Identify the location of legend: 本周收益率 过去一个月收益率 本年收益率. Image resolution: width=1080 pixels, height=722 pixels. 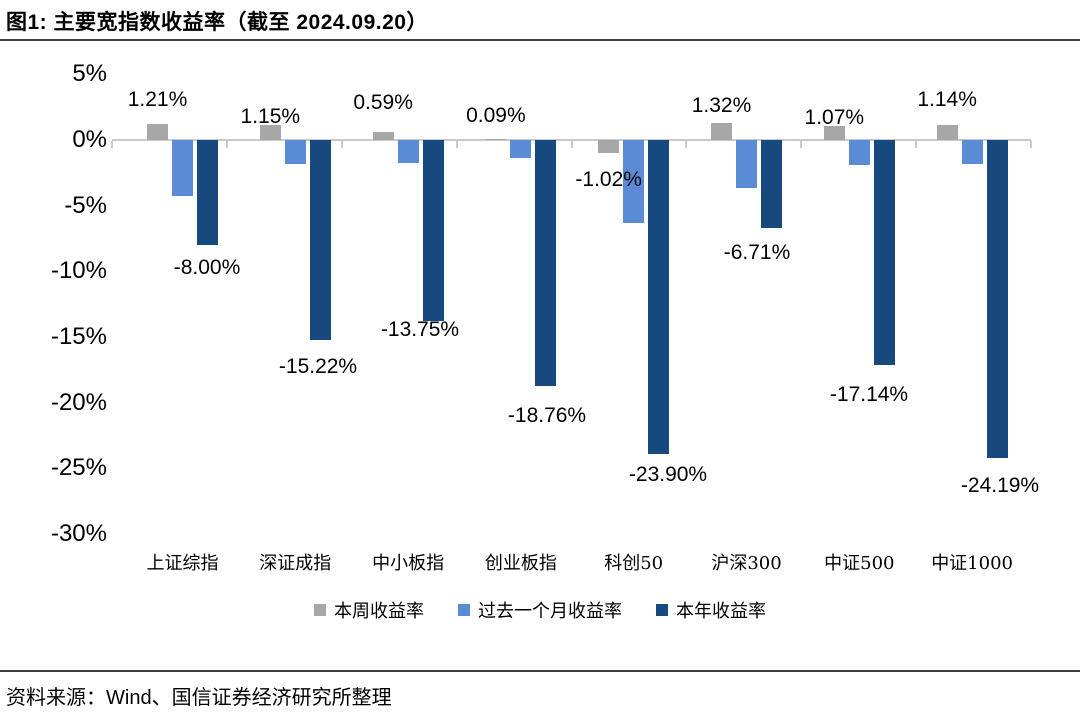
(540, 610).